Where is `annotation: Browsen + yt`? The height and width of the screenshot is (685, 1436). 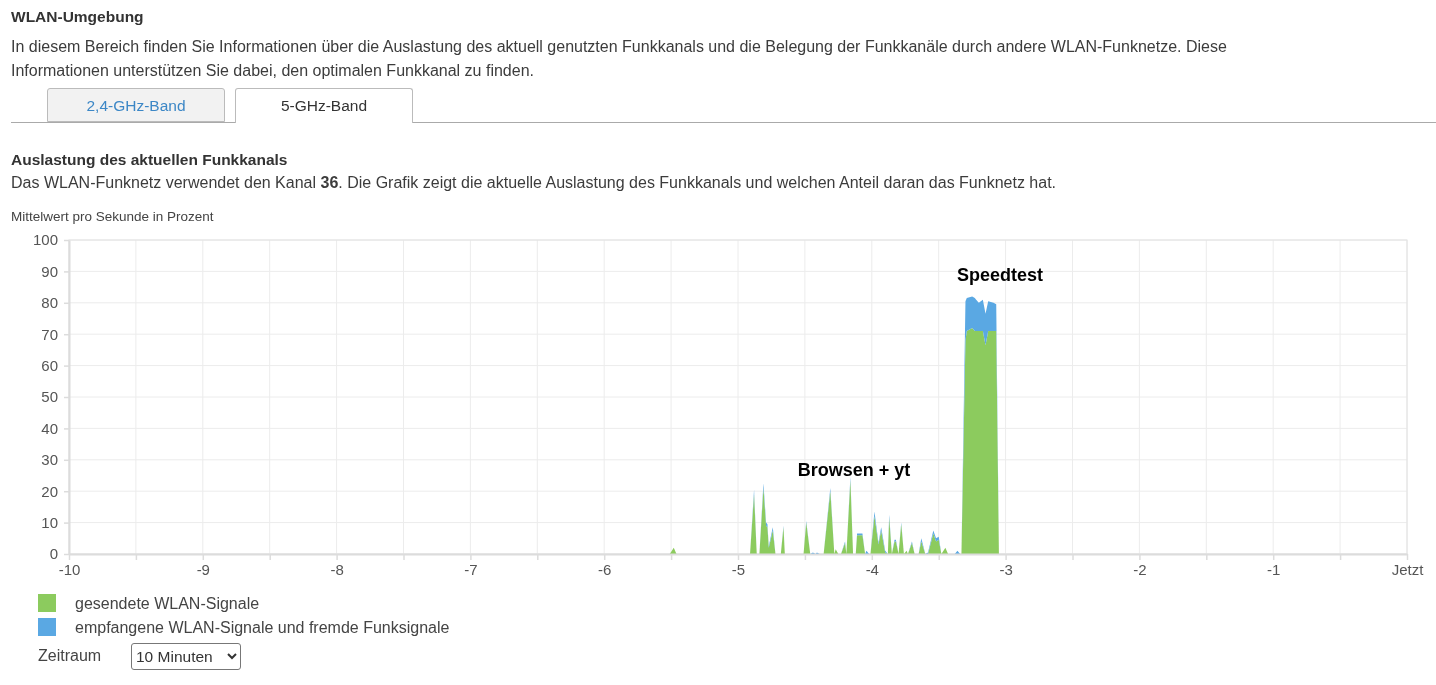 annotation: Browsen + yt is located at coordinates (854, 470).